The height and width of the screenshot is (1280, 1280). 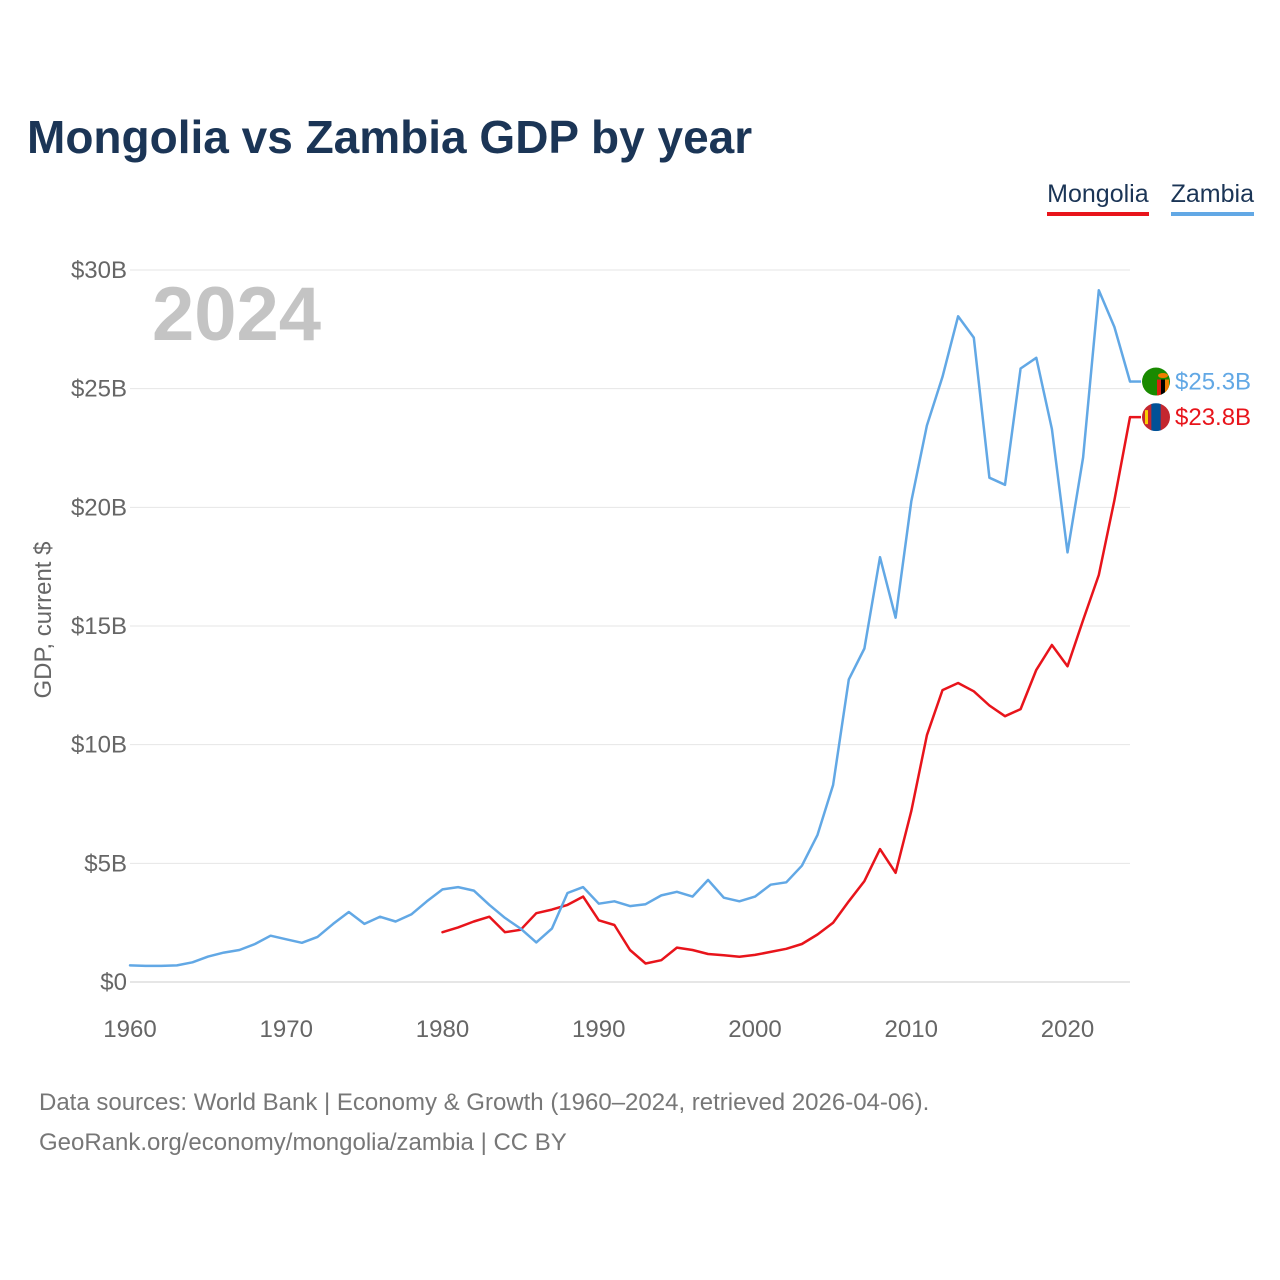 I want to click on zambia-flag, so click(x=1156, y=381).